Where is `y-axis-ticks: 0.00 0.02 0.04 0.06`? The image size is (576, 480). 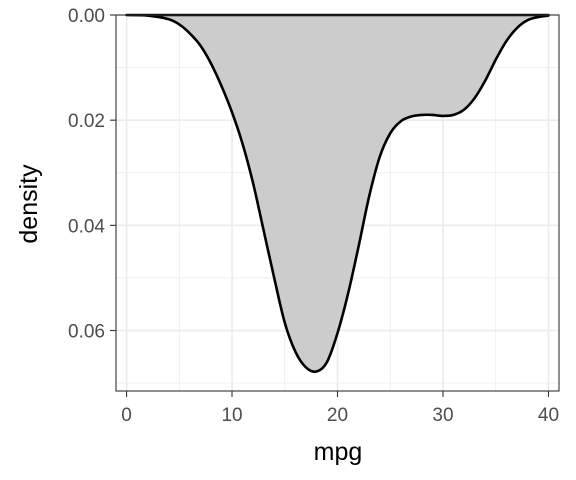 y-axis-ticks: 0.00 0.02 0.04 0.06 is located at coordinates (92, 174).